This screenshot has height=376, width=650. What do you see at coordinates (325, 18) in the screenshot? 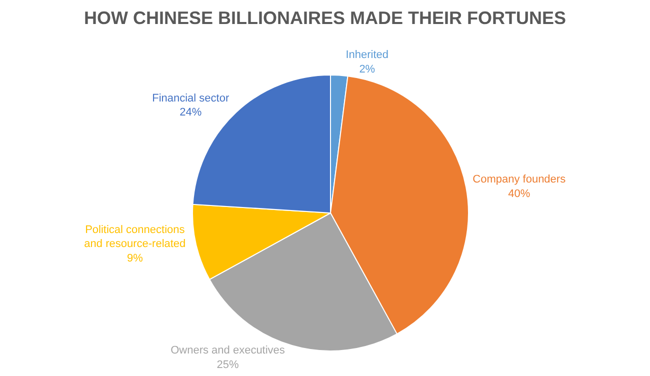
I see `chart-title: HOW CHINESE BILLIONAIRES MADE THEIR FORTUNES` at bounding box center [325, 18].